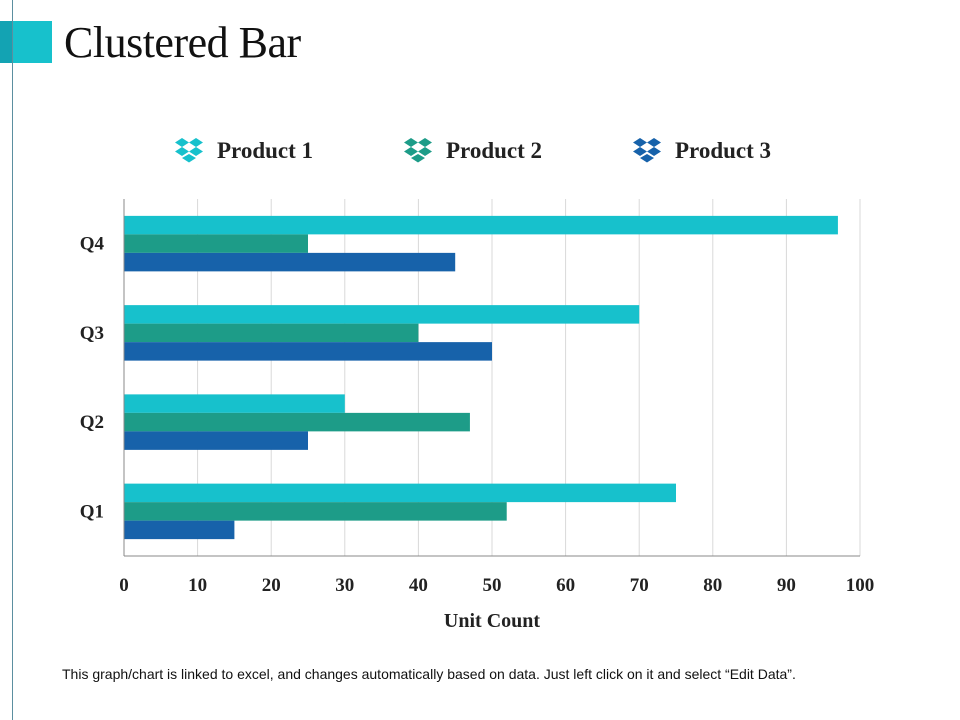 This screenshot has height=720, width=960. What do you see at coordinates (197, 585) in the screenshot?
I see `x-tick-label: 10` at bounding box center [197, 585].